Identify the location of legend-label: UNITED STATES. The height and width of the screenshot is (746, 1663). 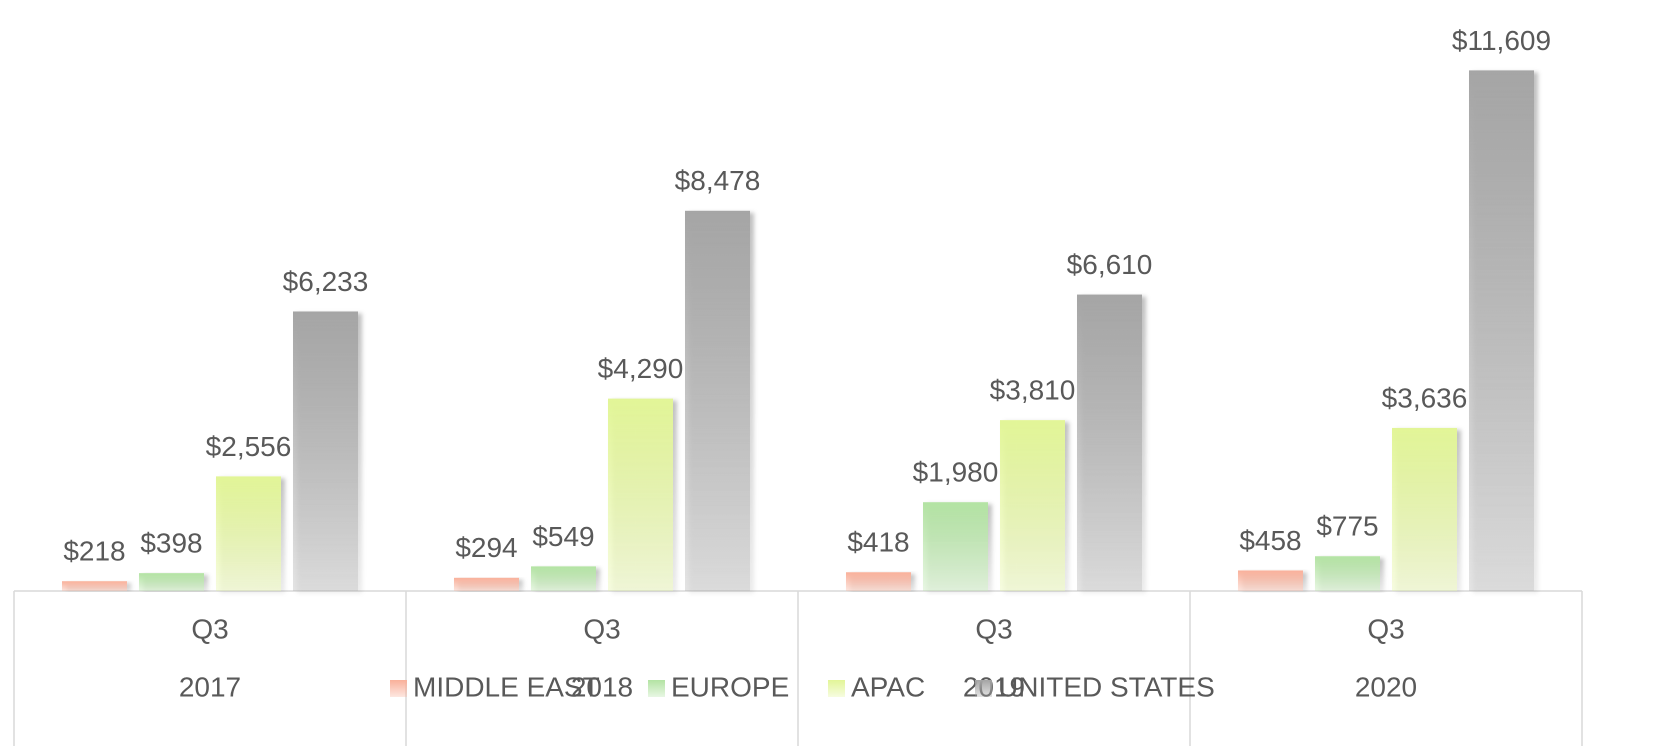
(1106, 686).